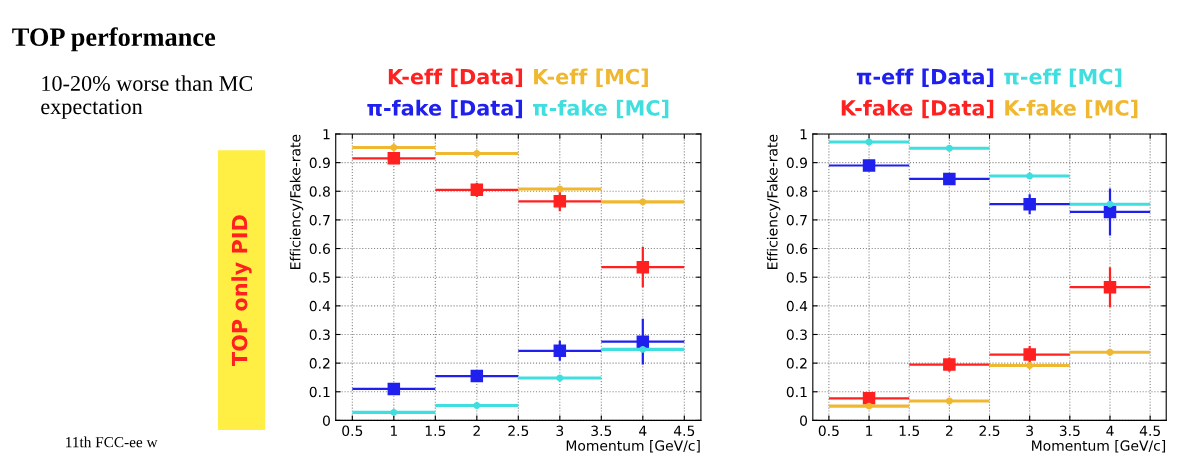  What do you see at coordinates (114, 39) in the screenshot?
I see `text: TOP performance` at bounding box center [114, 39].